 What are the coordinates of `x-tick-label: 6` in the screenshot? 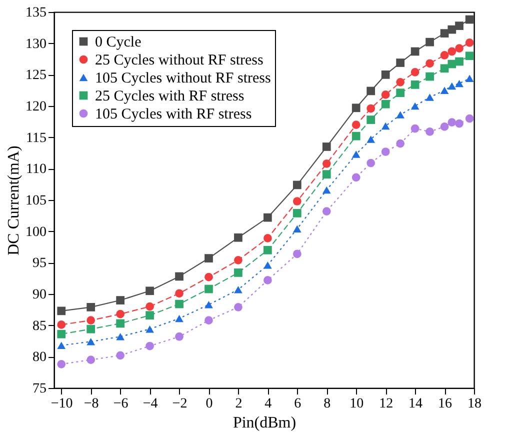 It's located at (298, 404).